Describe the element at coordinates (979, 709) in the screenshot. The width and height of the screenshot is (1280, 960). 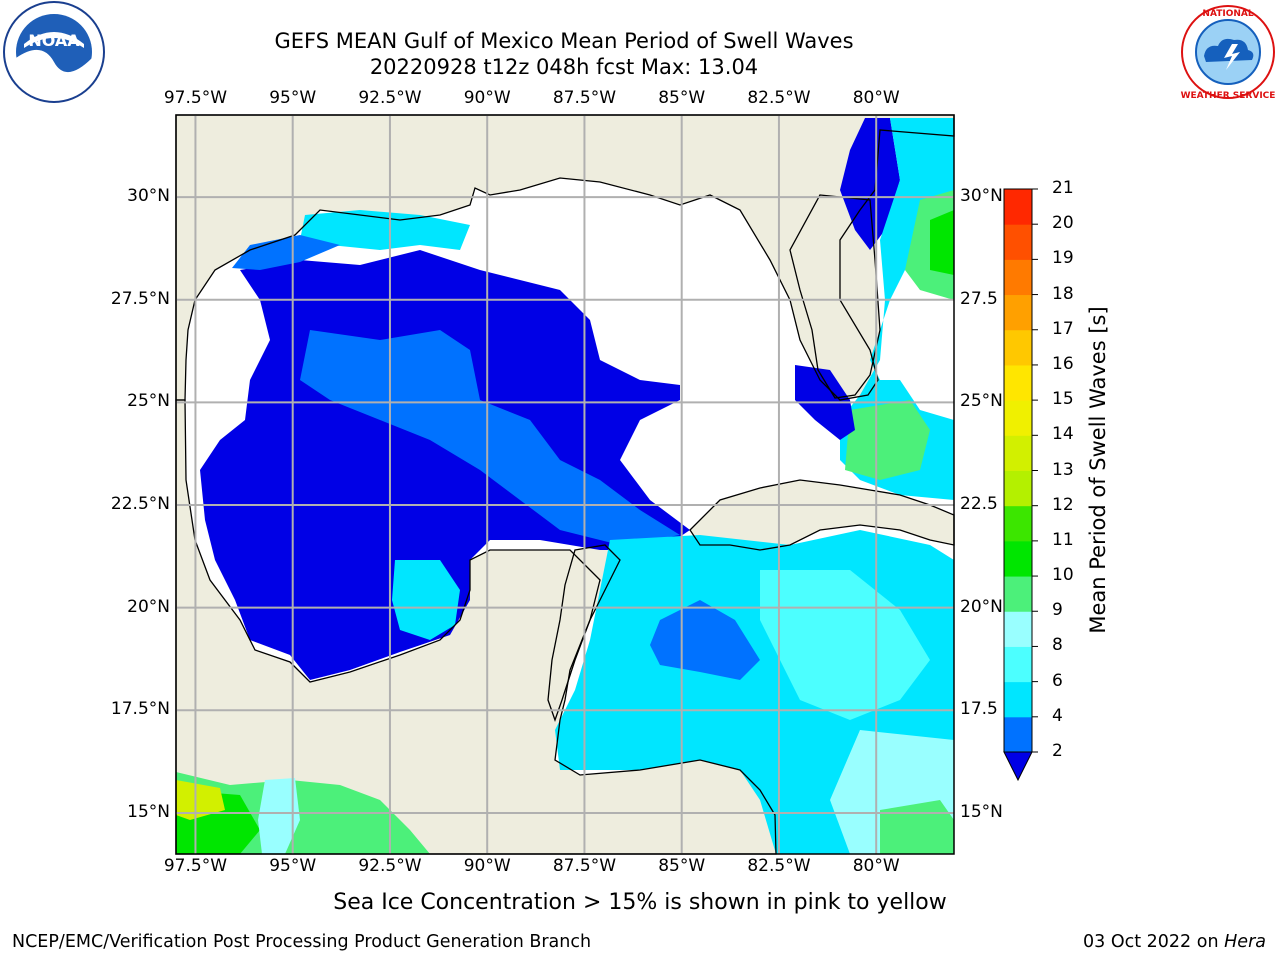
I see `latitude-label-right: 17.5` at that location.